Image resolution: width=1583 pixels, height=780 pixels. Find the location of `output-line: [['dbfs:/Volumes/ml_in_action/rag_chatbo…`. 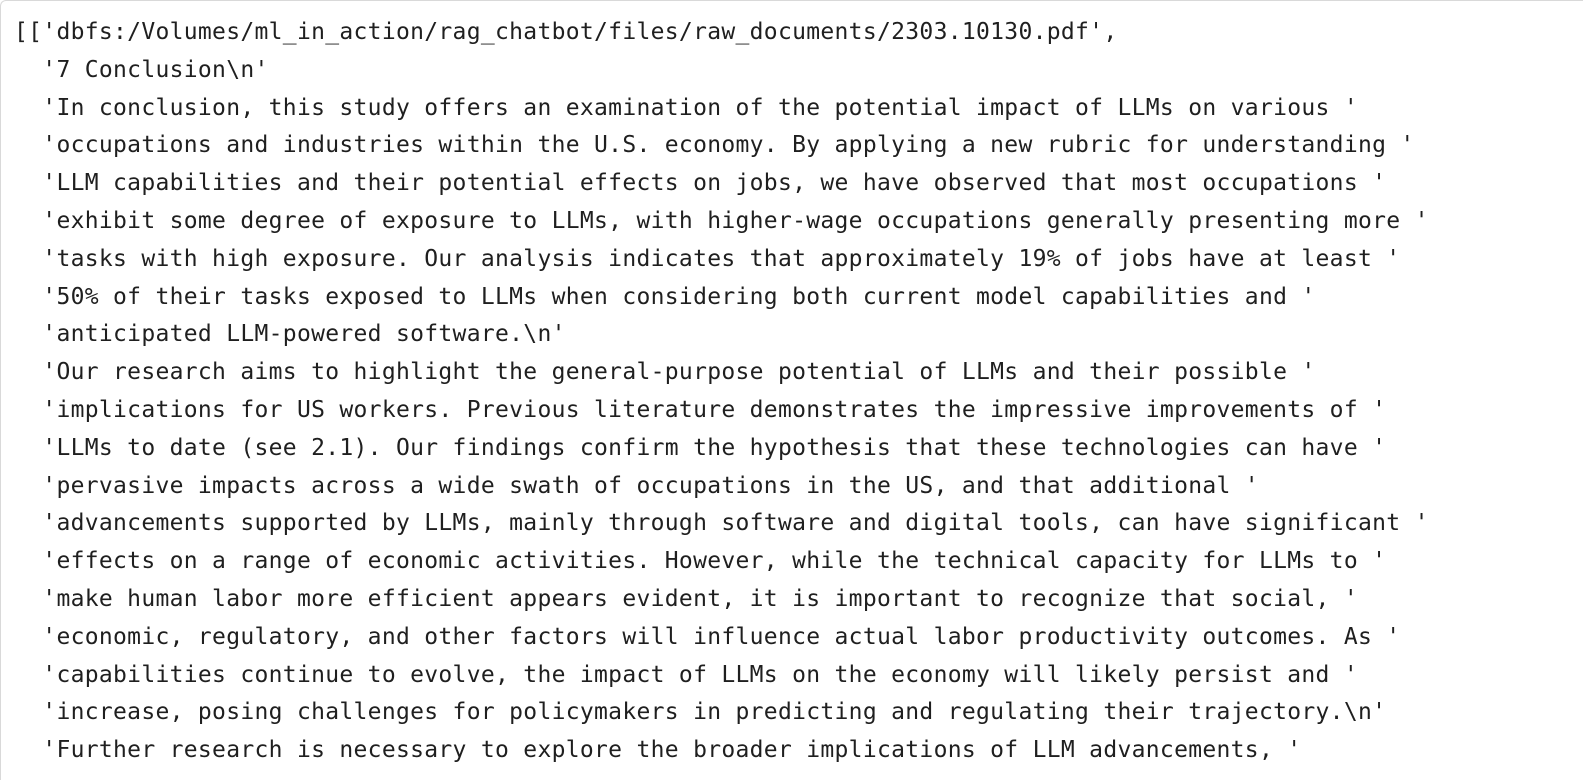

output-line: [['dbfs:/Volumes/ml_in_action/rag_chatbo… is located at coordinates (566, 32).